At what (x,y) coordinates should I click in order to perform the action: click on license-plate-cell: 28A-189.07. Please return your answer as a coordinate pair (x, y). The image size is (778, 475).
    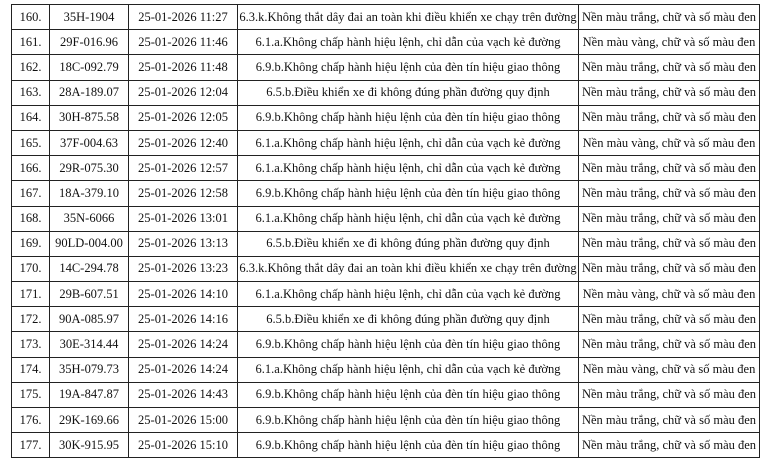
    Looking at the image, I should click on (89, 92).